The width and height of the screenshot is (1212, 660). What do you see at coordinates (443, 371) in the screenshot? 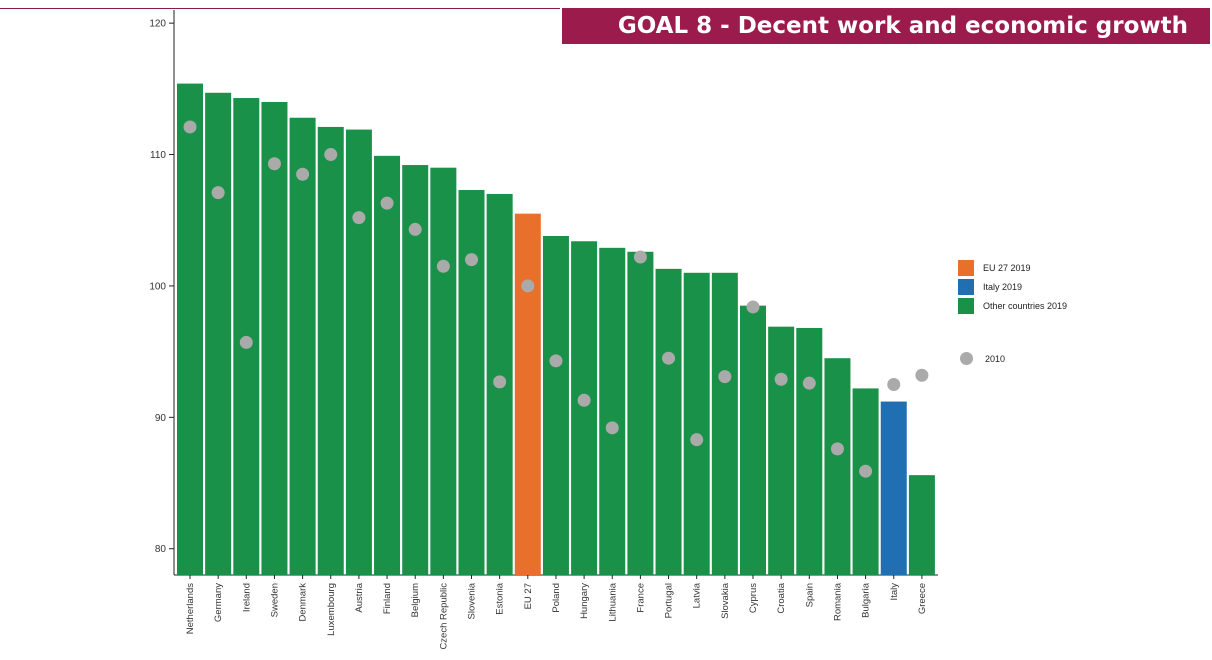
I see `bar-czech-republic` at bounding box center [443, 371].